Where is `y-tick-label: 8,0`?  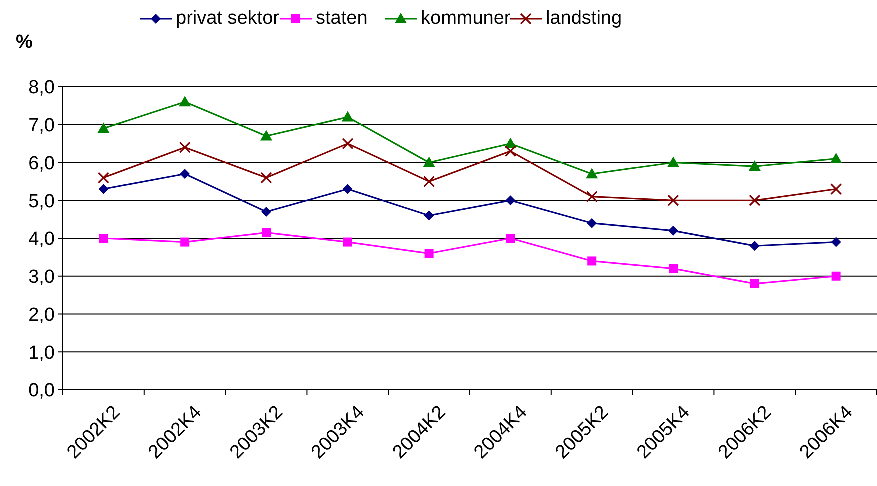 y-tick-label: 8,0 is located at coordinates (41, 88).